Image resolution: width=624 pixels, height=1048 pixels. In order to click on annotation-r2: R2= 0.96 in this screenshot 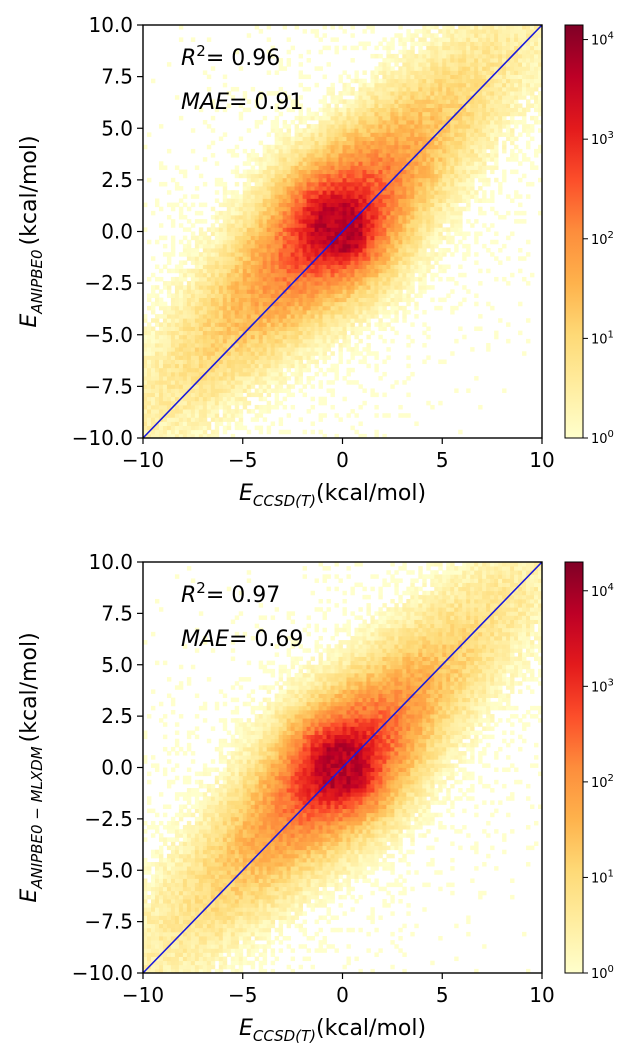, I will do `click(230, 56)`.